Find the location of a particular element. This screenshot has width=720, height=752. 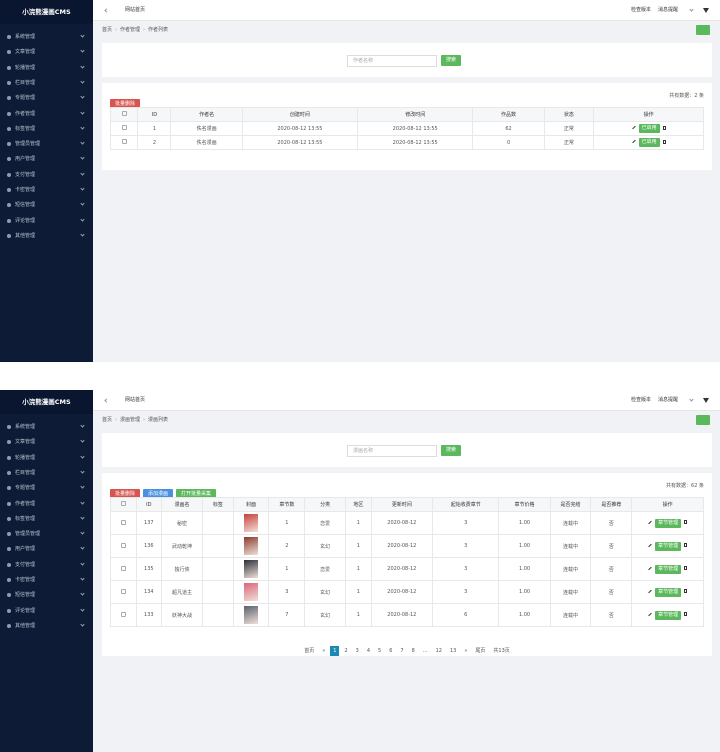

page-link: 7 is located at coordinates (402, 651).